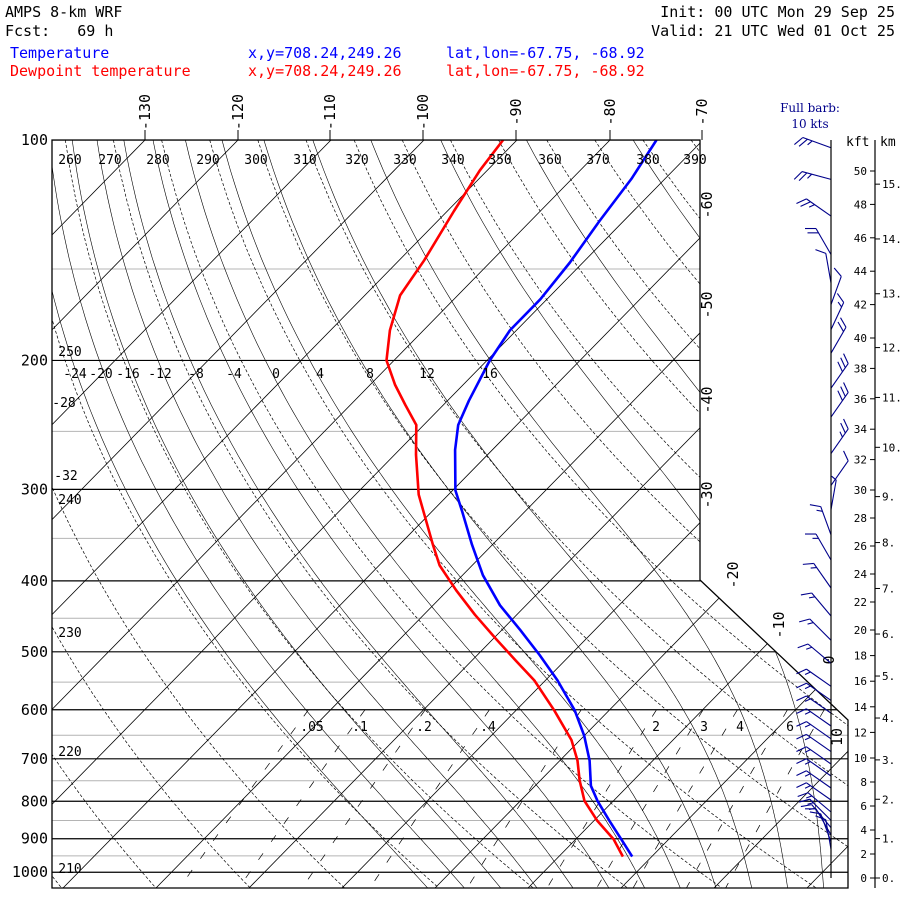  I want to click on left-label: -28, so click(63, 403).